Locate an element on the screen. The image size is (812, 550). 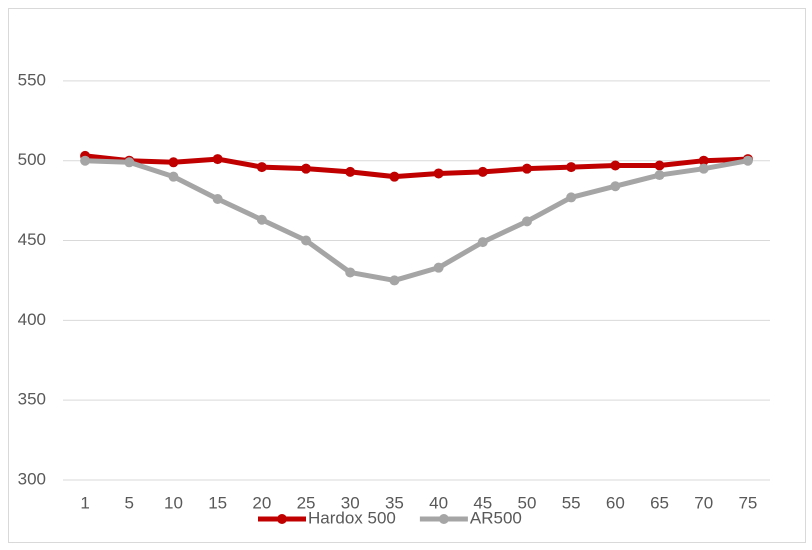
y-tick-label: 450 is located at coordinates (32, 239).